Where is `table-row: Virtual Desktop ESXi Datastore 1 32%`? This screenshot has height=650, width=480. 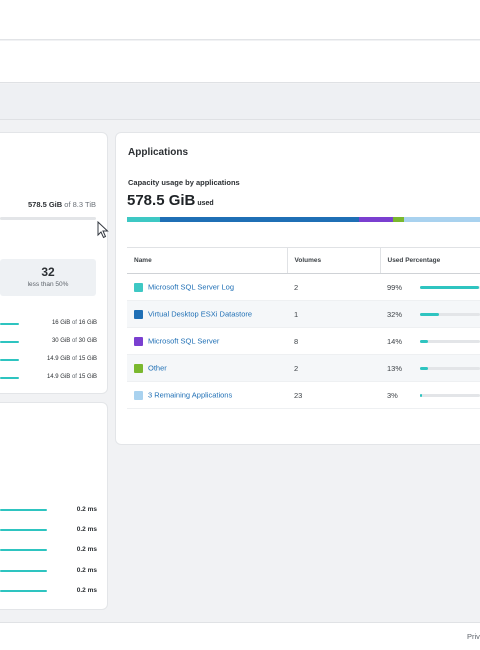
table-row: Virtual Desktop ESXi Datastore 1 32% is located at coordinates (303, 314).